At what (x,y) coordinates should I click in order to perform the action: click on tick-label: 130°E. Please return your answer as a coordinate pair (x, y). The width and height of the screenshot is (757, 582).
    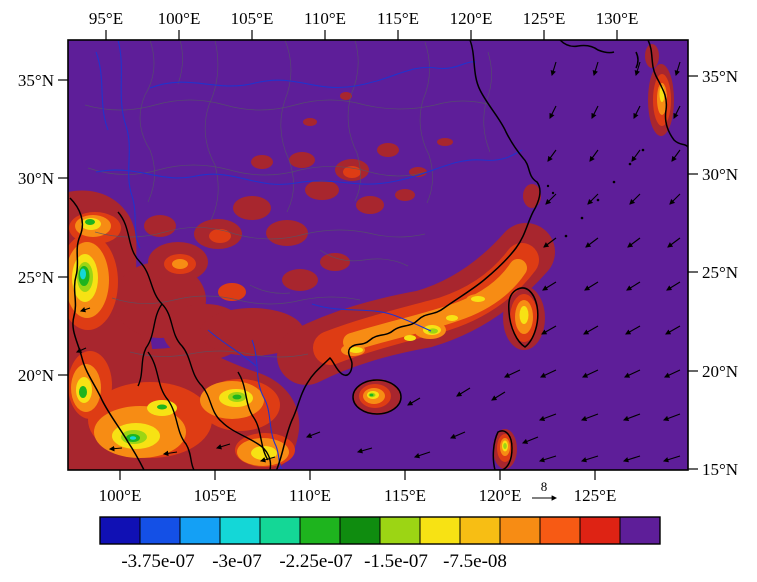
    Looking at the image, I should click on (617, 18).